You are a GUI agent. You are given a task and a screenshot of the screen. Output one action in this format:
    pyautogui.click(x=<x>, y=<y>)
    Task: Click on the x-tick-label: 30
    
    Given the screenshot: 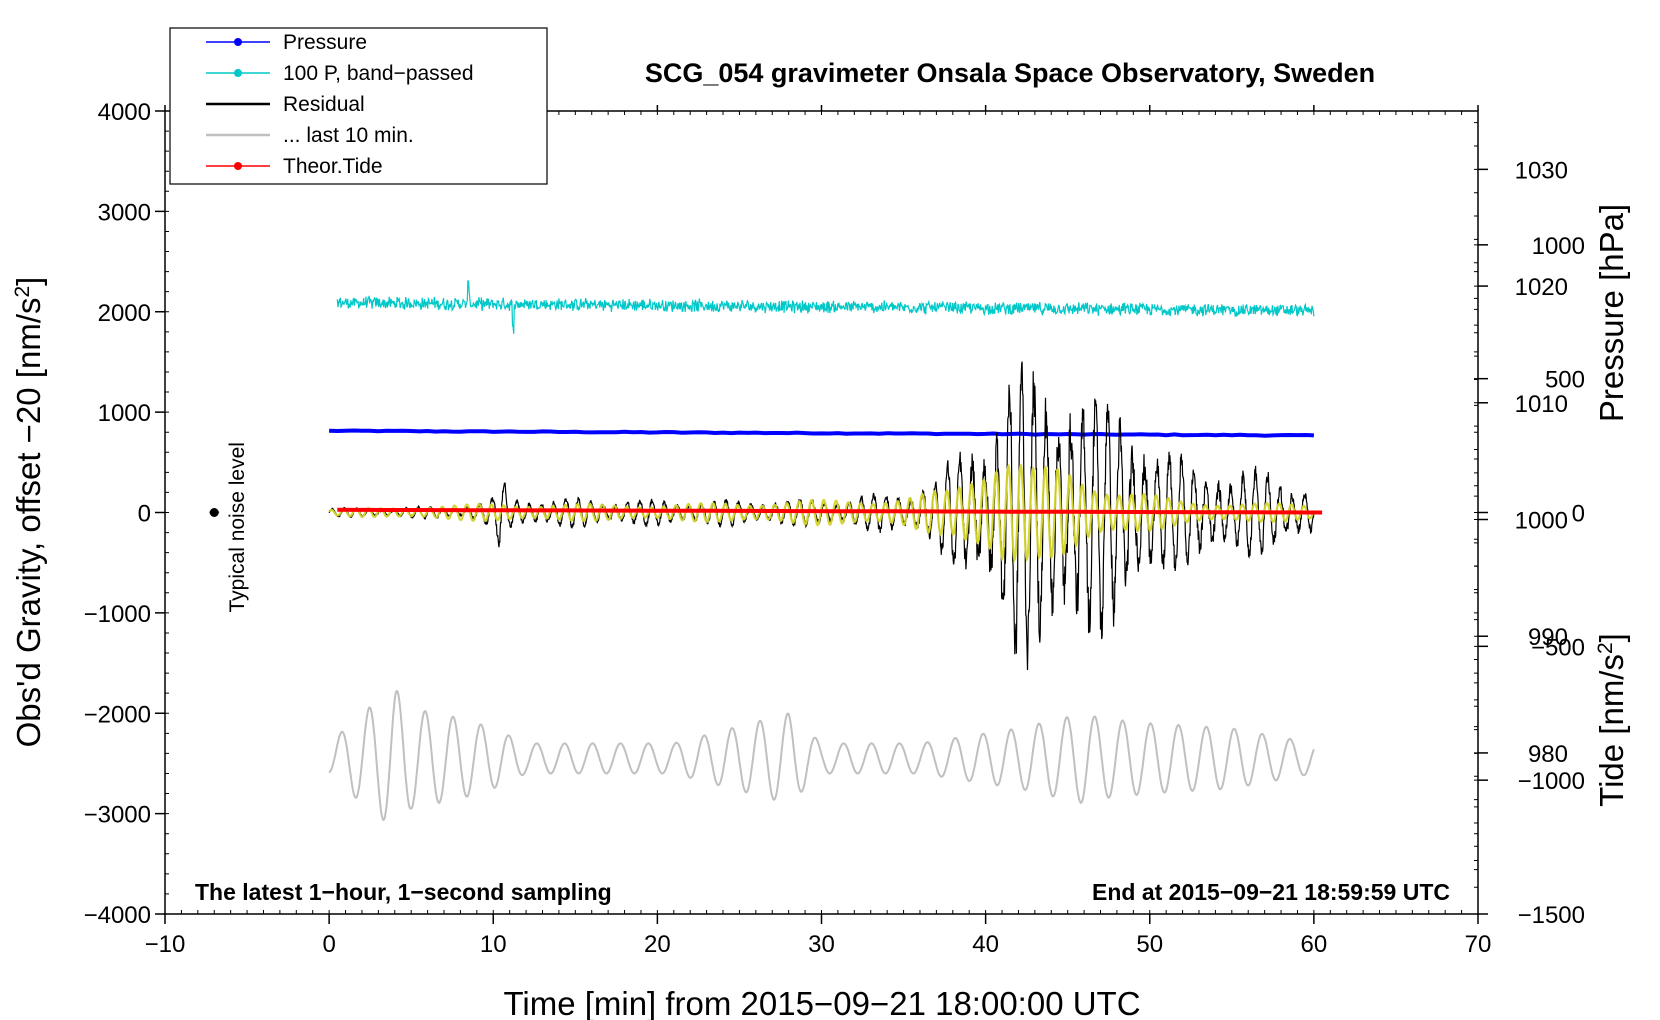 What is the action you would take?
    pyautogui.click(x=821, y=944)
    